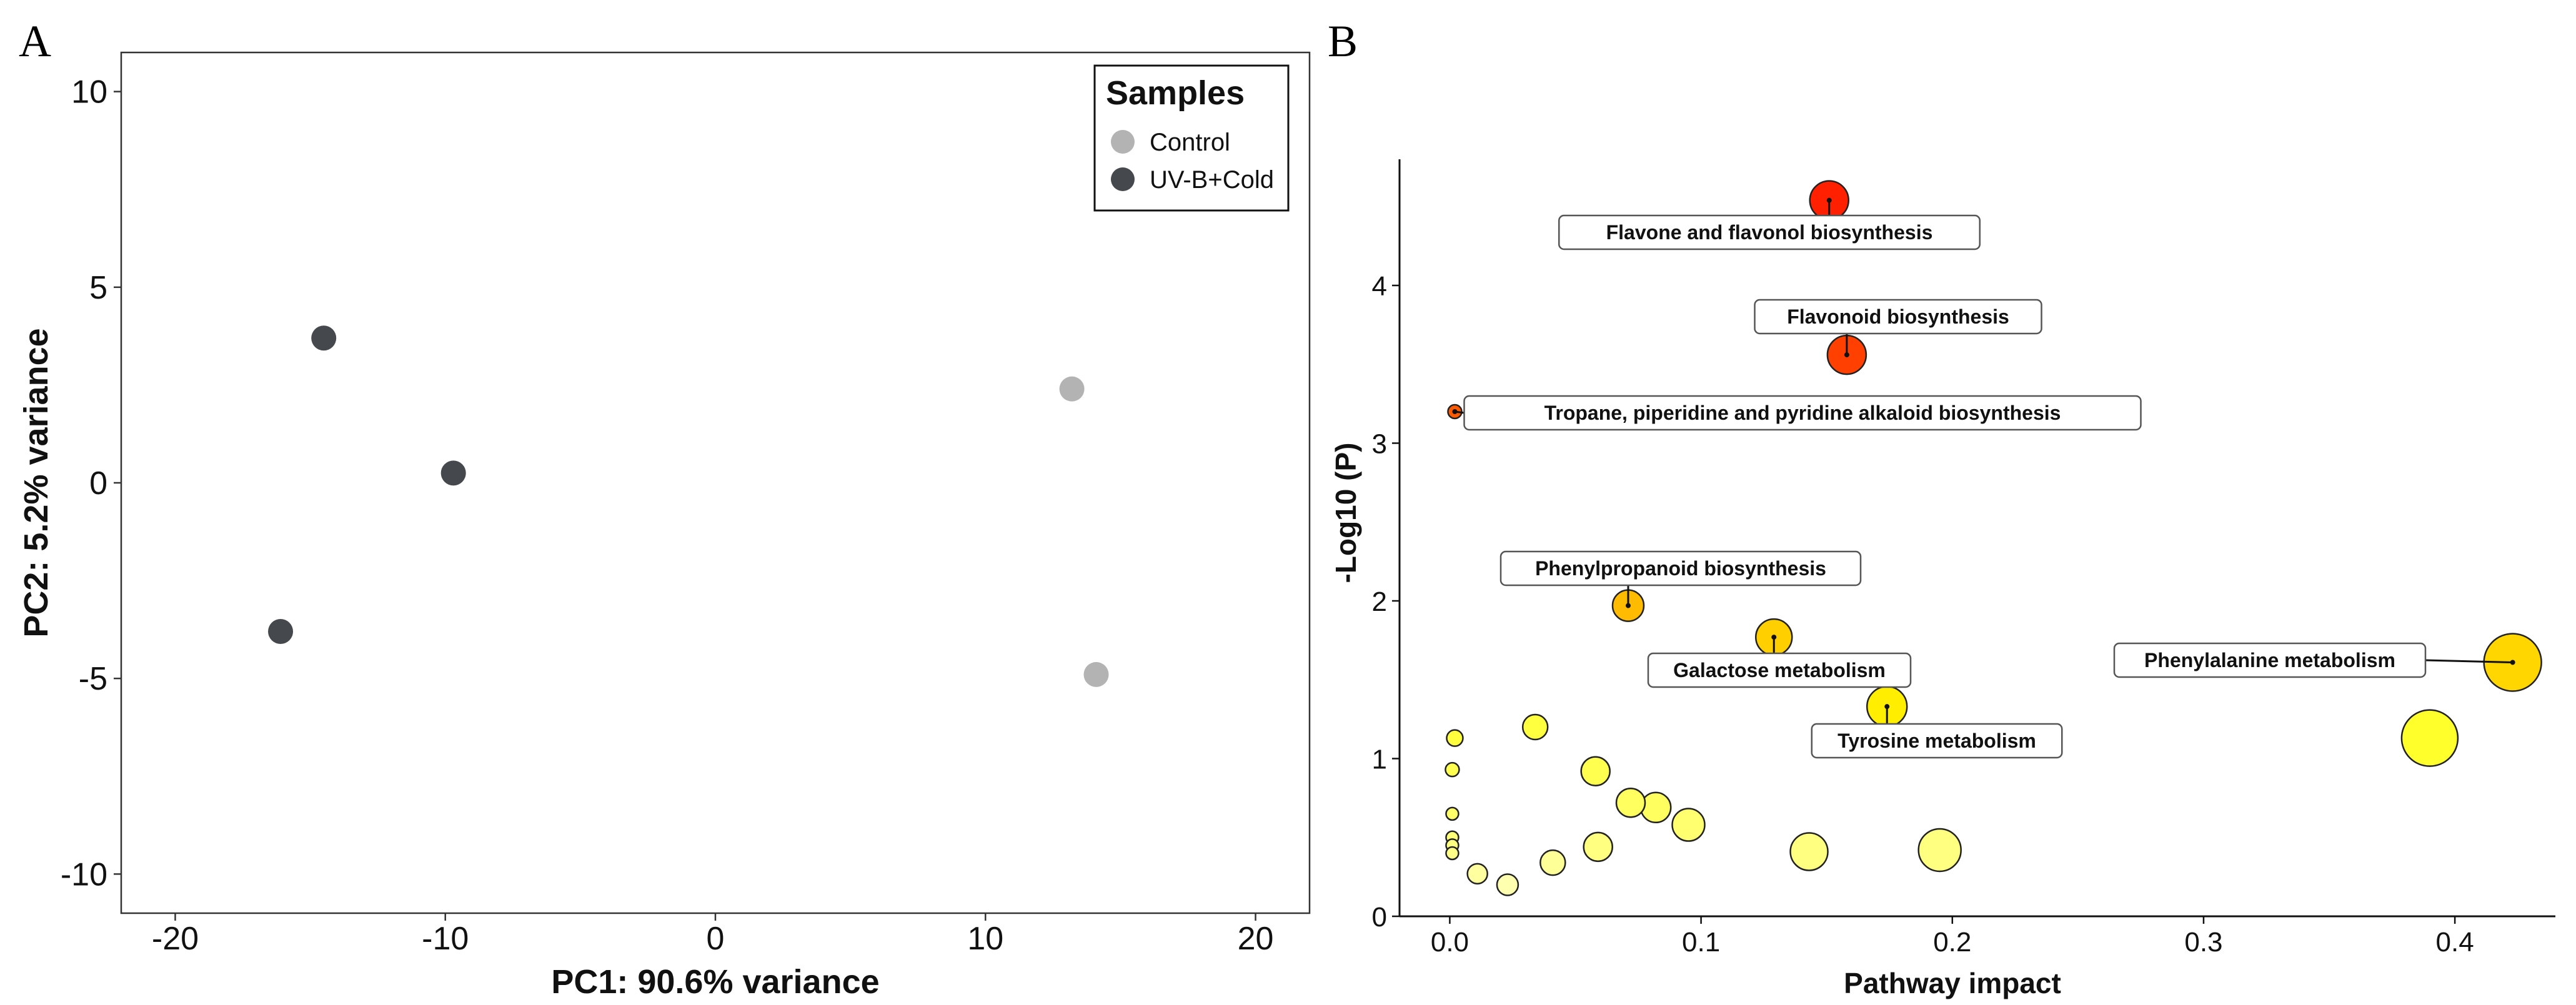  I want to click on pathway-annotation-label: Tyrosine metabolism, so click(1937, 741).